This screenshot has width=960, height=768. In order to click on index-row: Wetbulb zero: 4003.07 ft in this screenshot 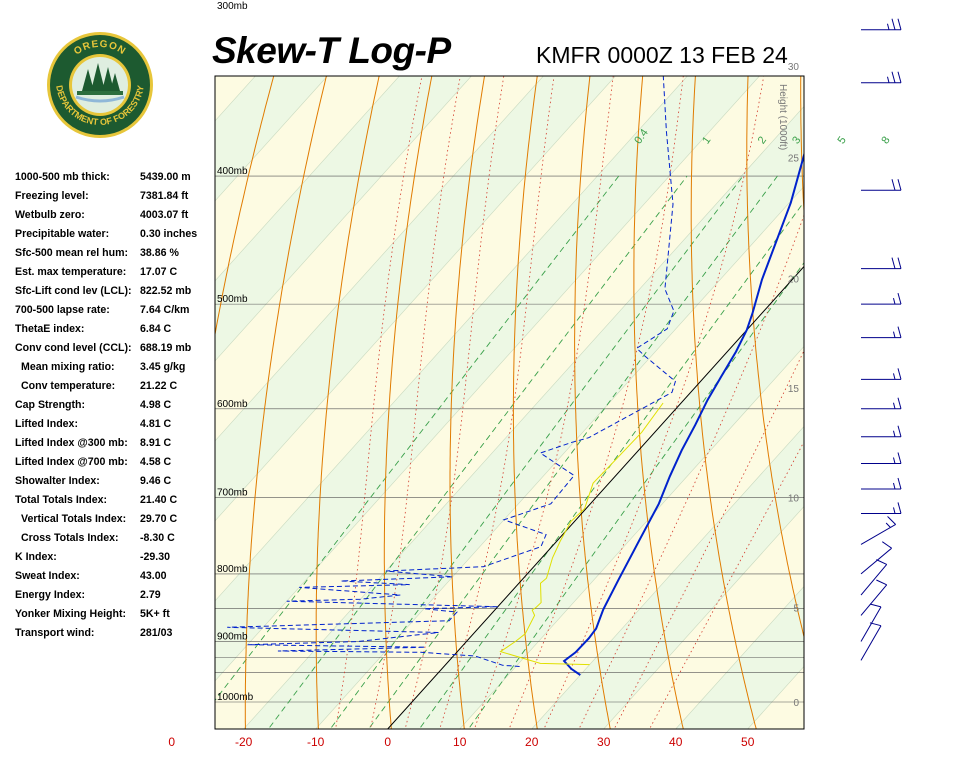, I will do `click(113, 215)`.